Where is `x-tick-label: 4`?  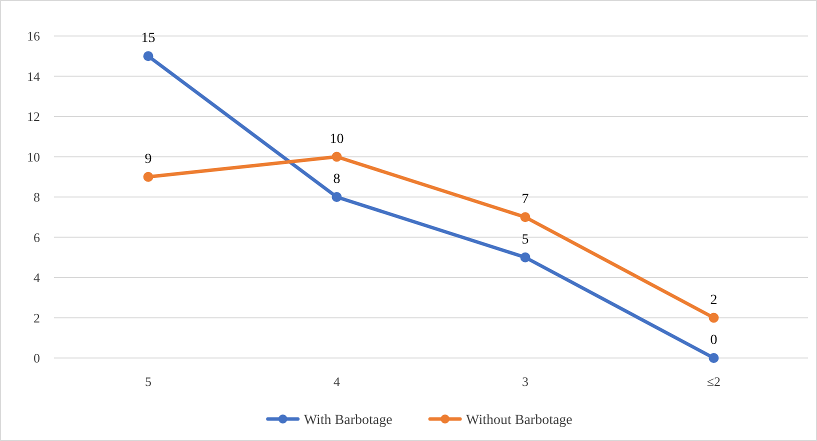
x-tick-label: 4 is located at coordinates (337, 381).